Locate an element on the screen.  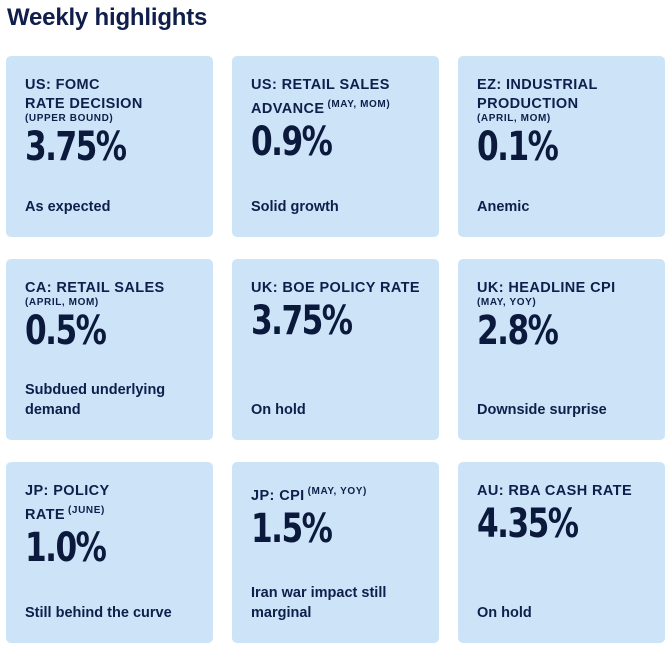
card-note: As expected is located at coordinates (68, 207).